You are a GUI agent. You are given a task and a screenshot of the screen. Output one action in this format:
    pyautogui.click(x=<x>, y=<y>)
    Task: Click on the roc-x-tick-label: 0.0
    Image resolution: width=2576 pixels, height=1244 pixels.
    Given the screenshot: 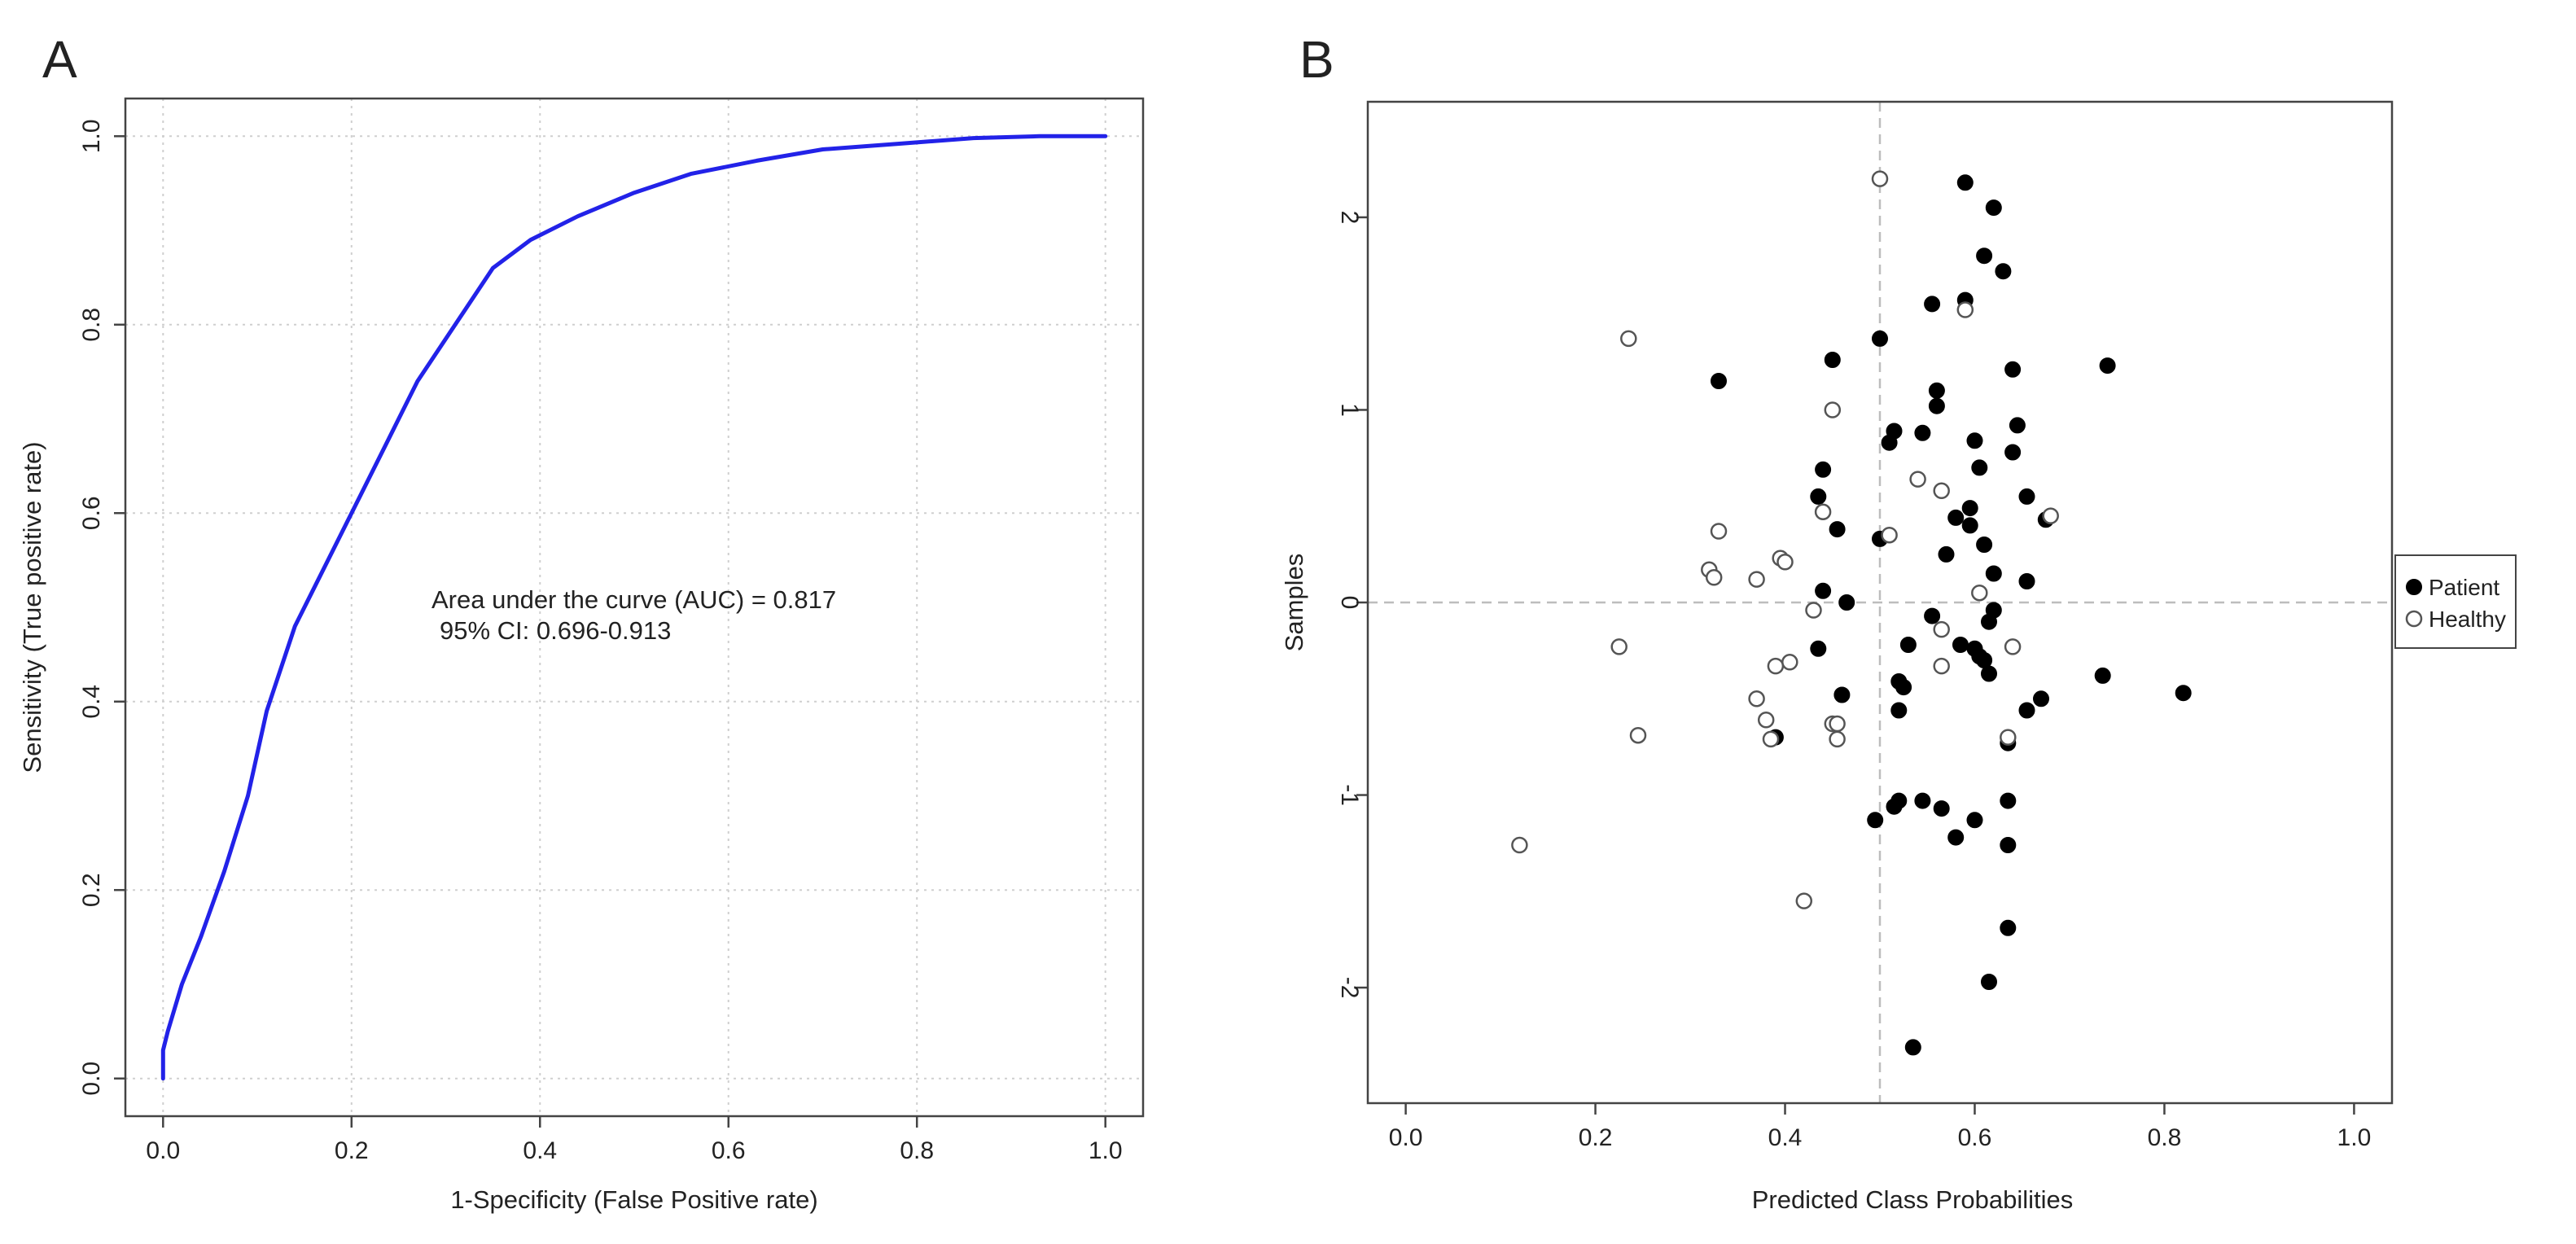 What is the action you would take?
    pyautogui.click(x=163, y=1150)
    